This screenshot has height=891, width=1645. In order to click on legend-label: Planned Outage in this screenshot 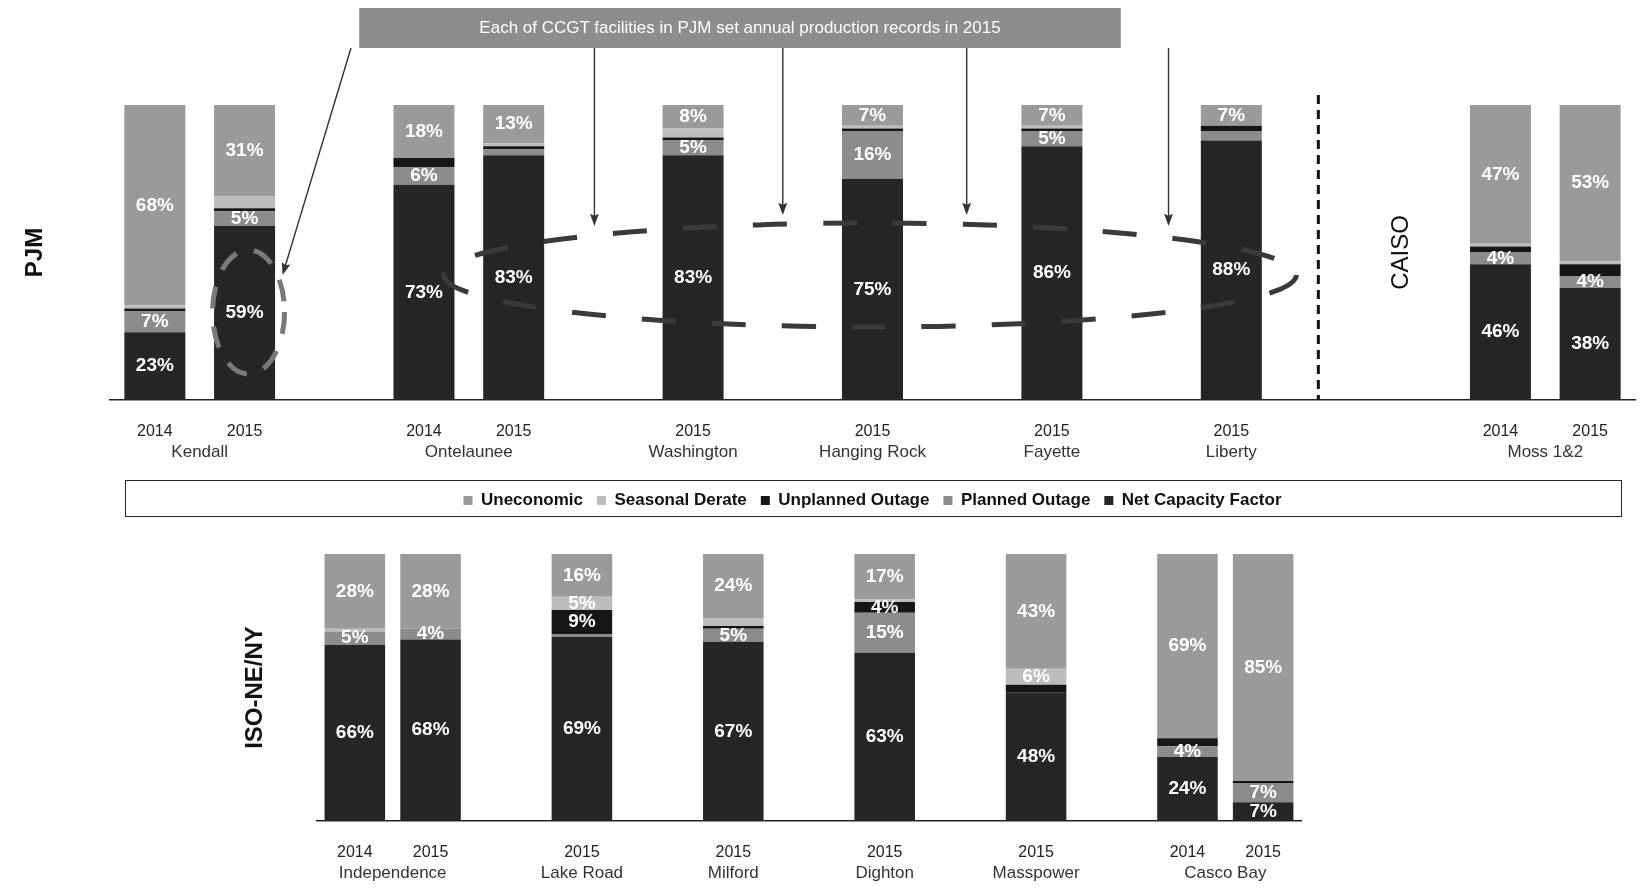, I will do `click(1025, 500)`.